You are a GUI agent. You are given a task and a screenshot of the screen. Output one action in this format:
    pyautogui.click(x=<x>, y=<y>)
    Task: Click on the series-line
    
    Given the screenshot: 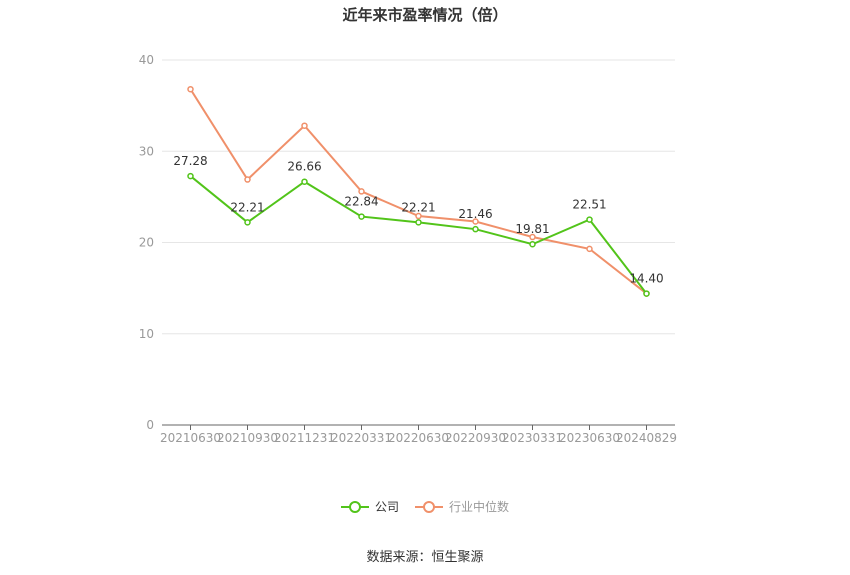 What is the action you would take?
    pyautogui.click(x=418, y=235)
    